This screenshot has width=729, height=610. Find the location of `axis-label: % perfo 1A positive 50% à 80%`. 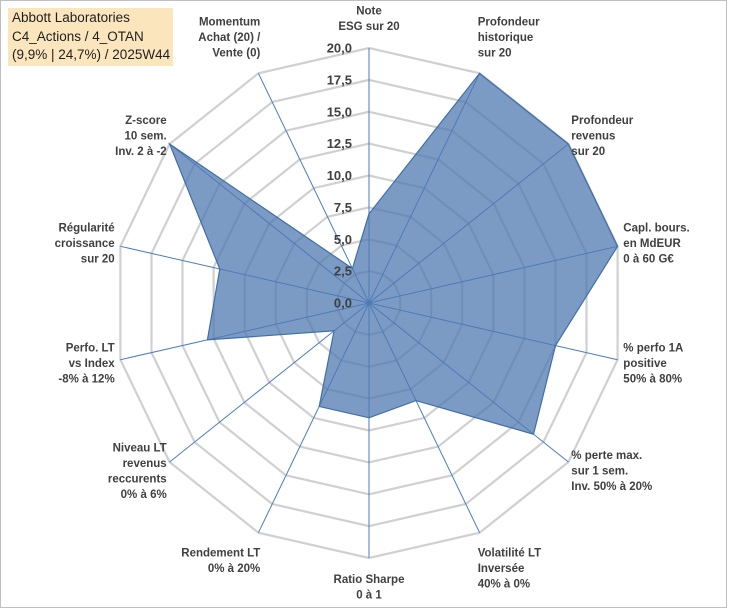

axis-label: % perfo 1A positive 50% à 80% is located at coordinates (653, 363).